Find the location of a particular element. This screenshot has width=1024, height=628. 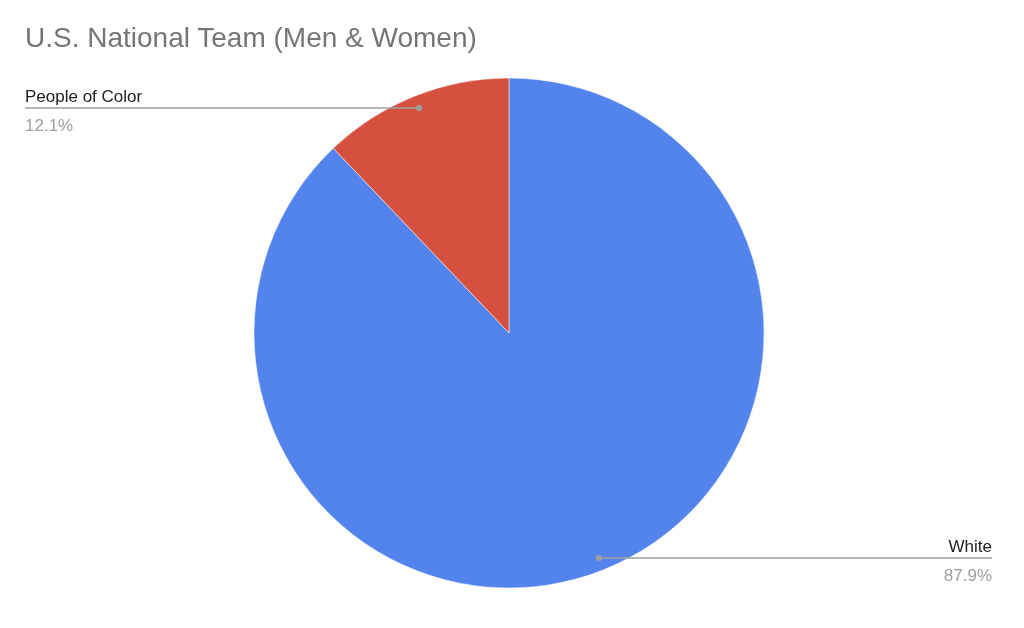

chart-title: U.S. National Team (Men & Women) is located at coordinates (251, 37).